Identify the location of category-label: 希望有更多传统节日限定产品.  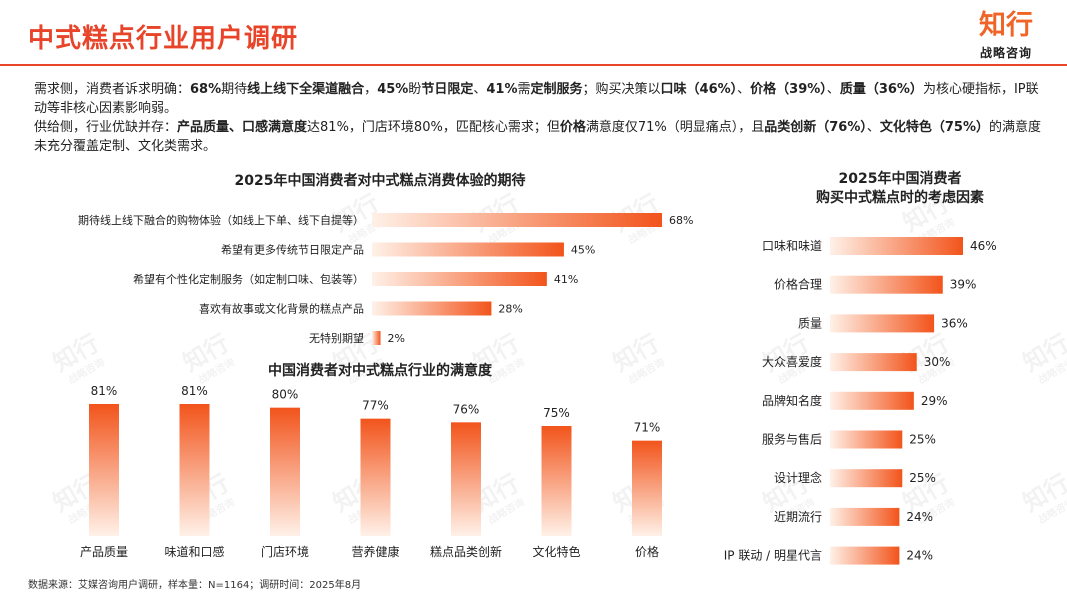
(292, 250).